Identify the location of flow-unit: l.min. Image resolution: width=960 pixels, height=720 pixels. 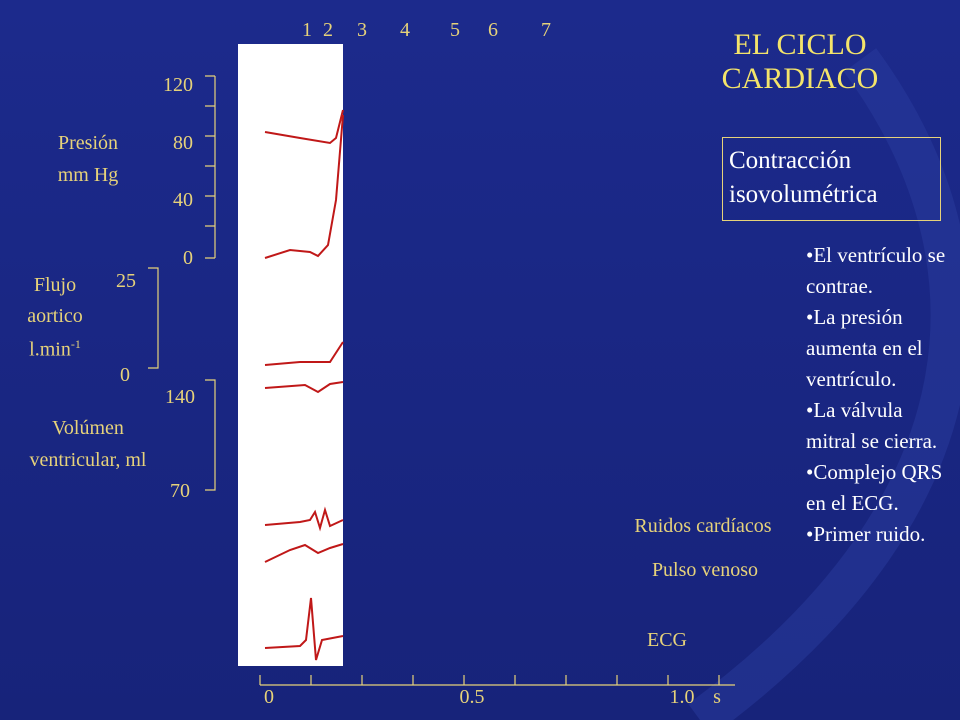
(50, 349).